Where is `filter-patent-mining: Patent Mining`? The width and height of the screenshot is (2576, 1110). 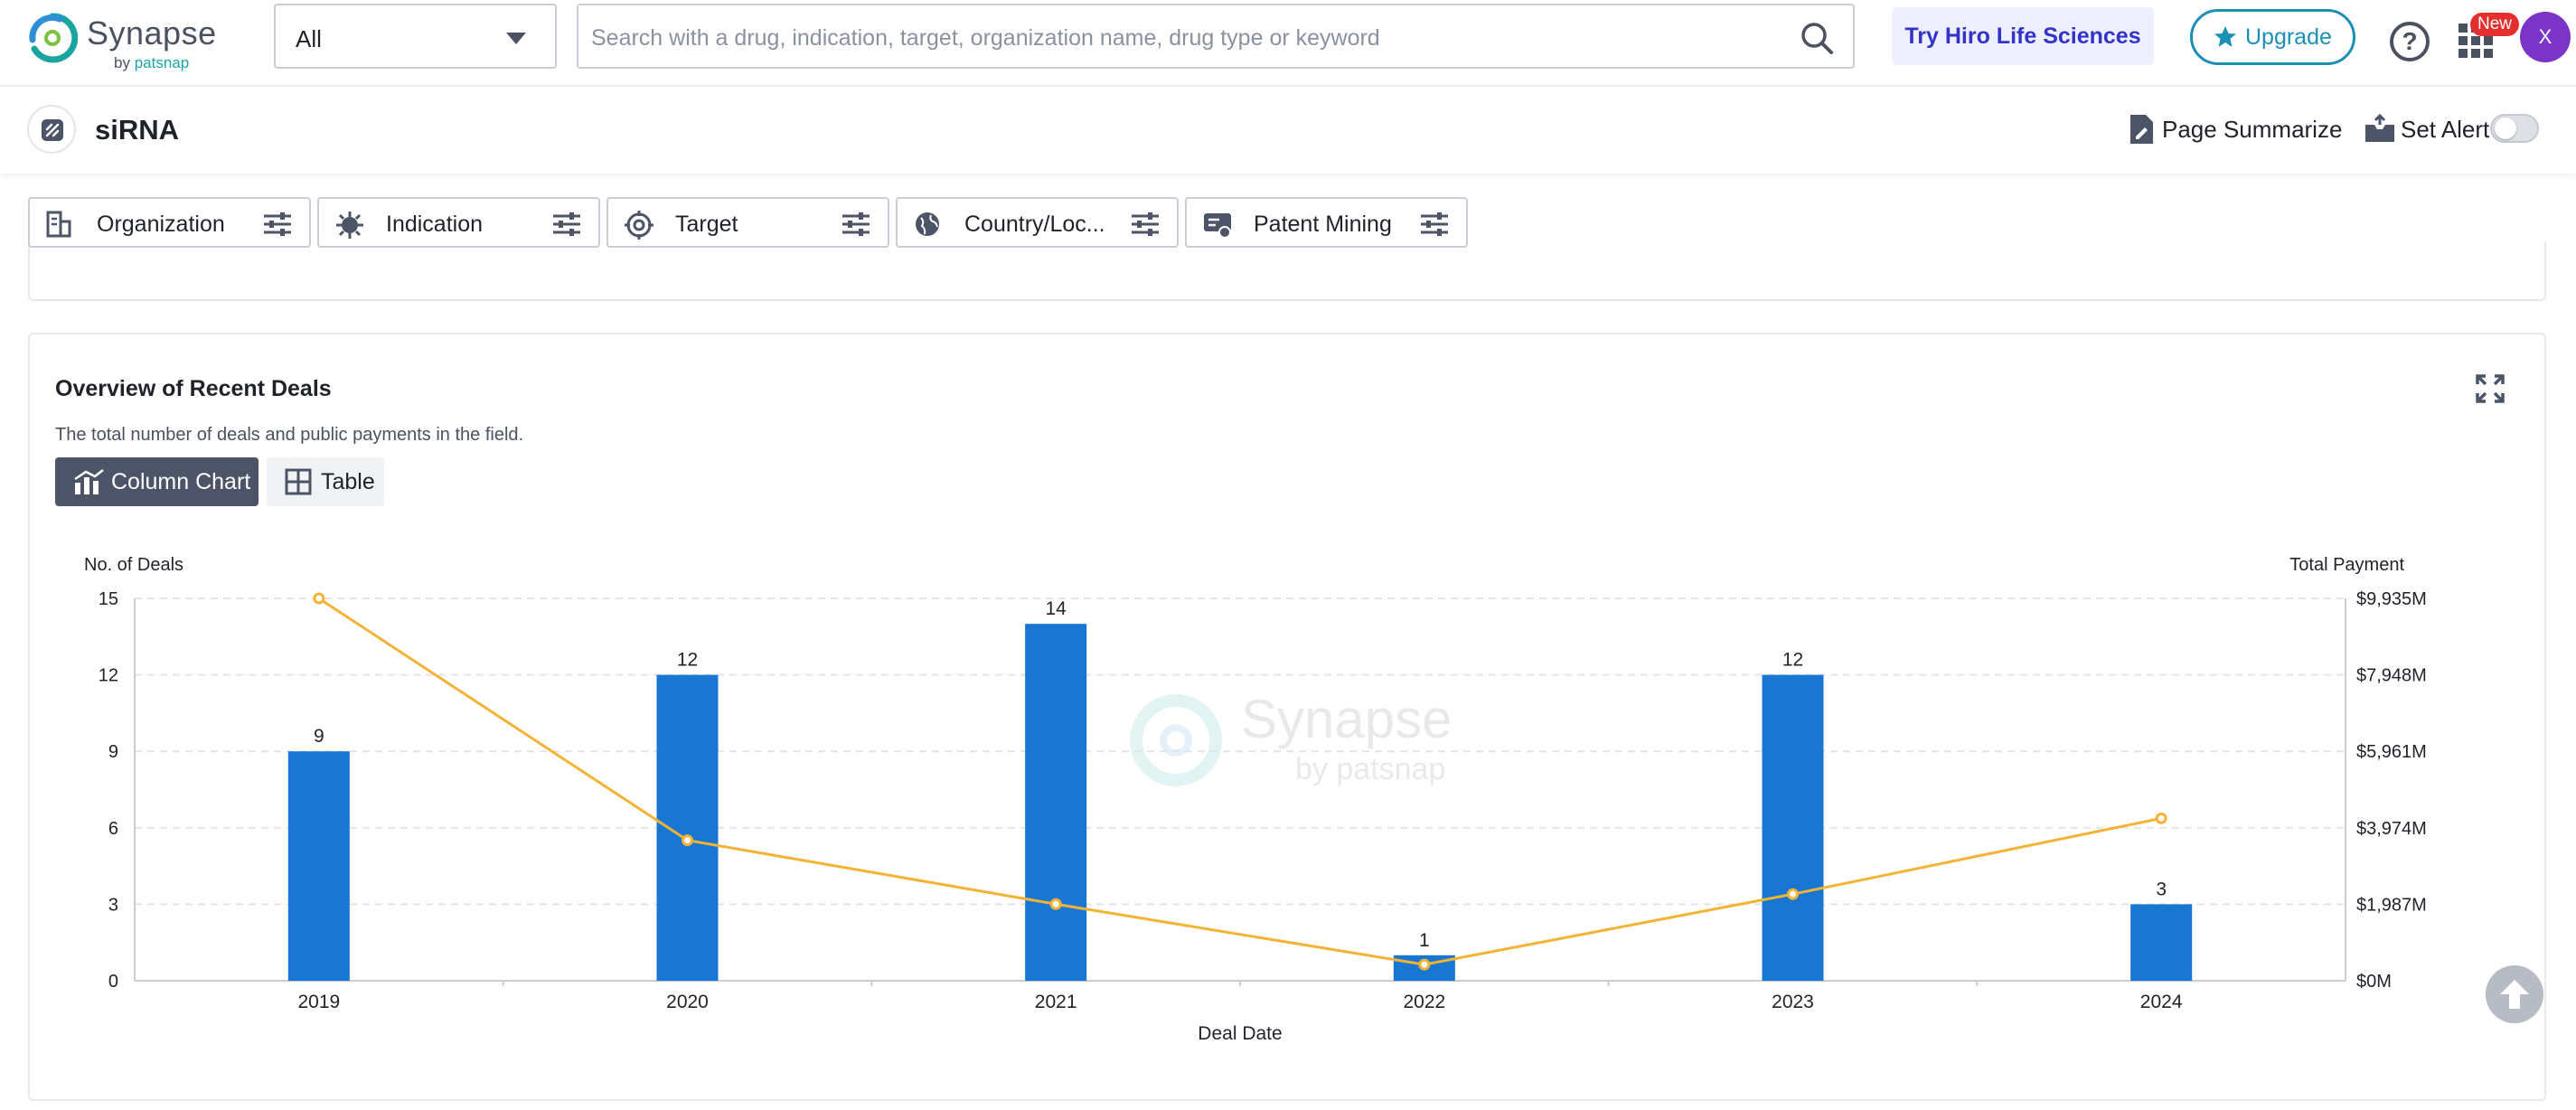
filter-patent-mining: Patent Mining is located at coordinates (1326, 222).